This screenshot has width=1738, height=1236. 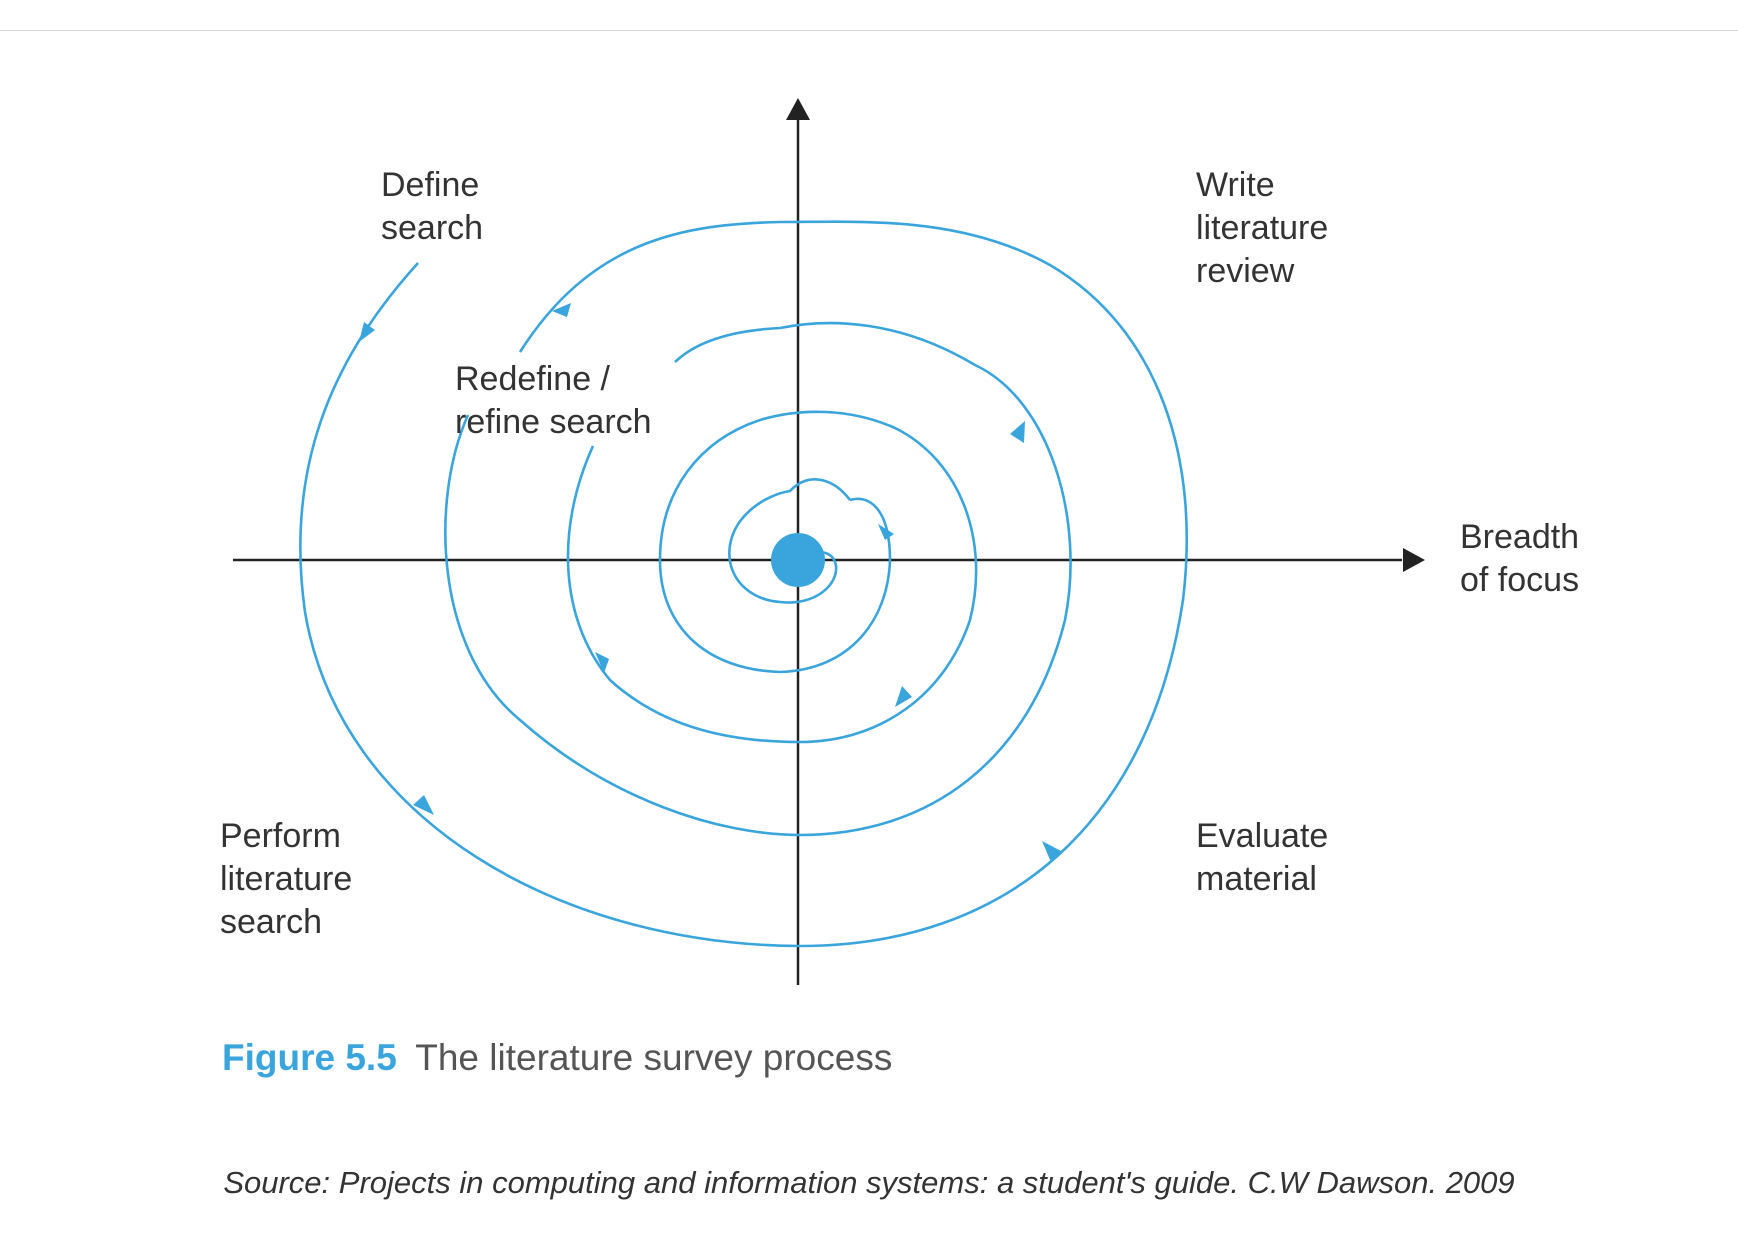 I want to click on figure-caption: Figure 5.5 The literature survey process, so click(x=557, y=1057).